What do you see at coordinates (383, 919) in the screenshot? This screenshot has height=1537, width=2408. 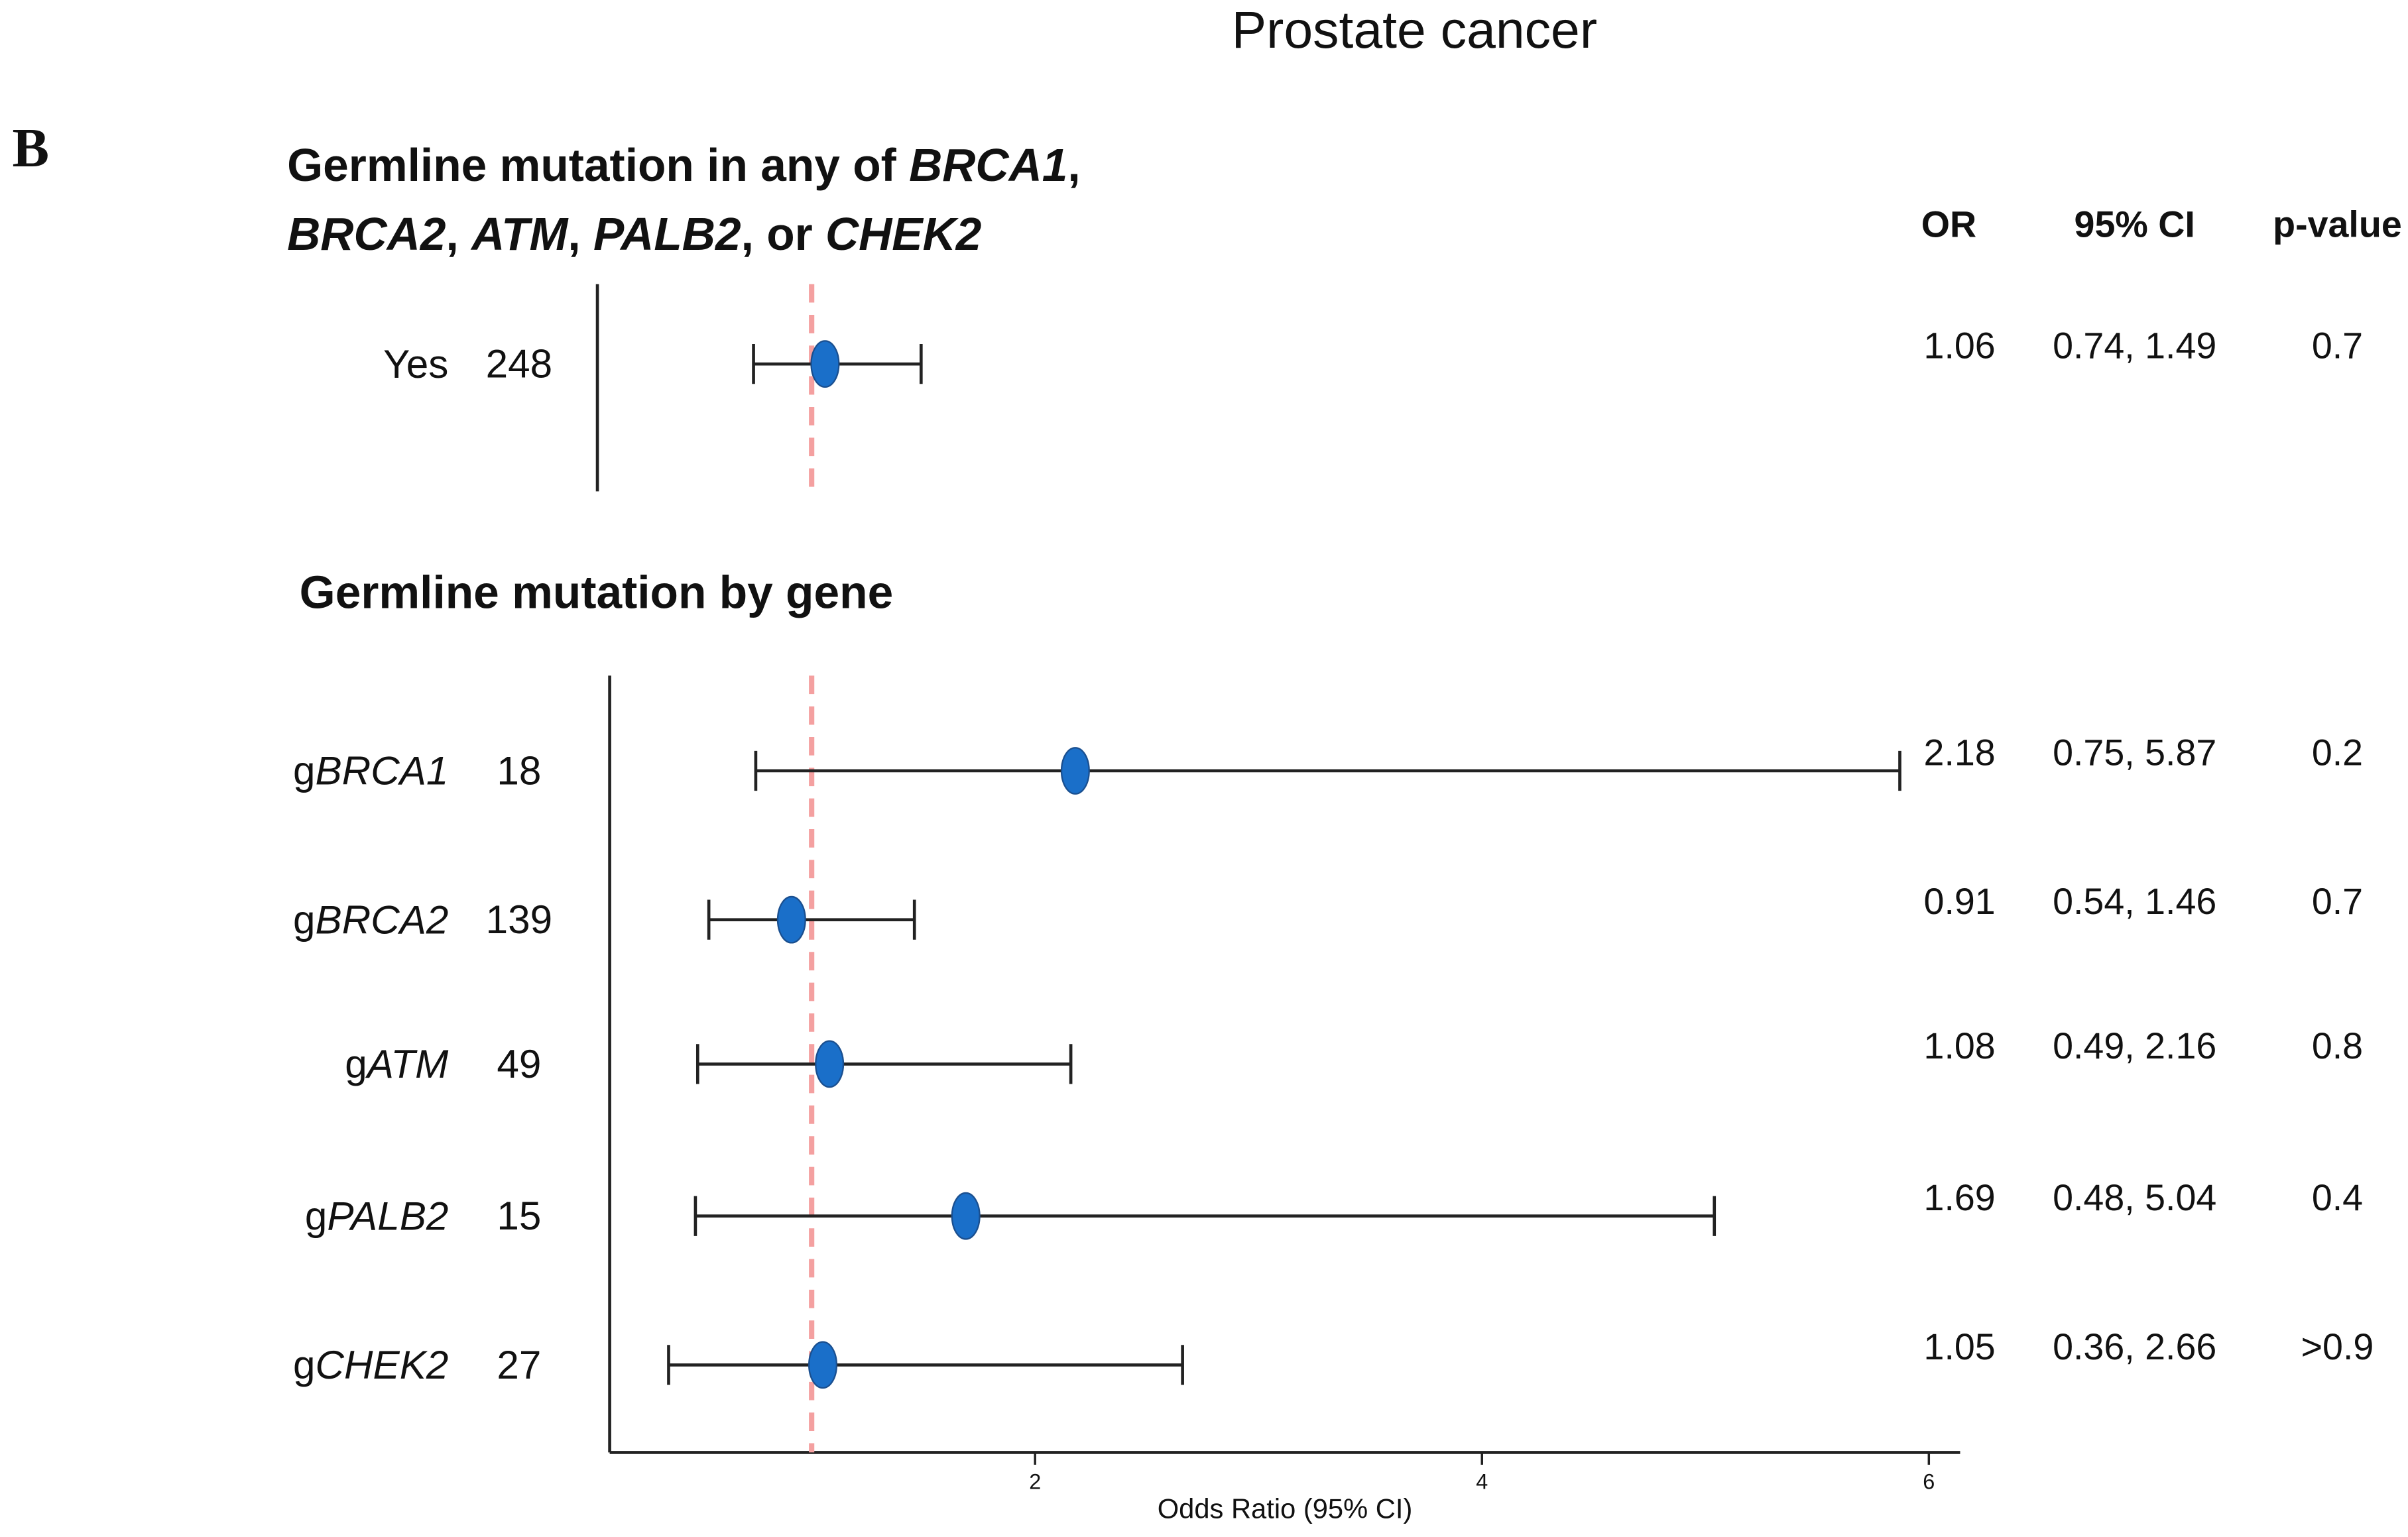 I see `label-name: BRCA2` at bounding box center [383, 919].